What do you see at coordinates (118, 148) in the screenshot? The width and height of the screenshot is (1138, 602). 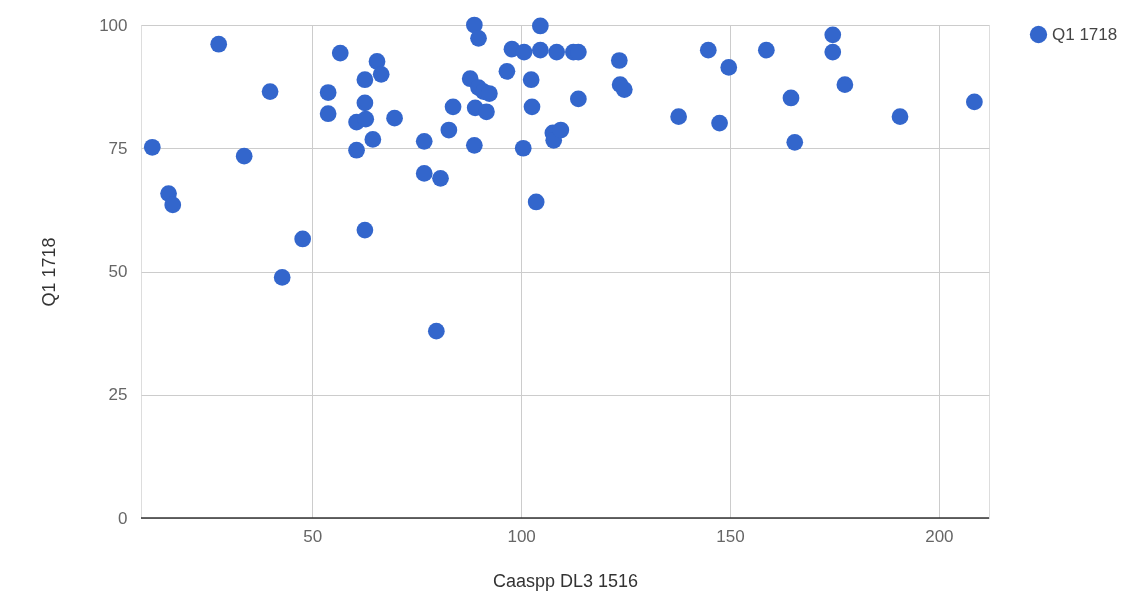 I see `y-tick-label: 75` at bounding box center [118, 148].